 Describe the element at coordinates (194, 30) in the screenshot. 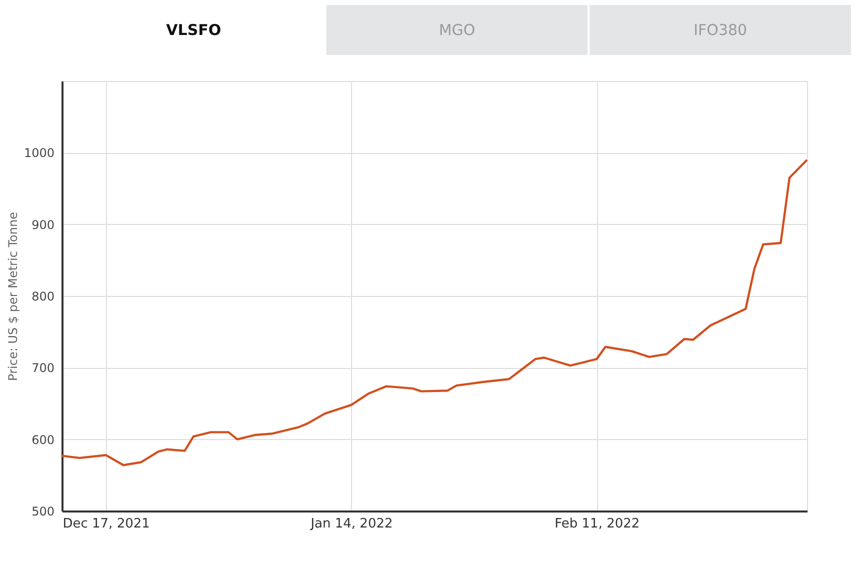

I see `text: VLSFO` at that location.